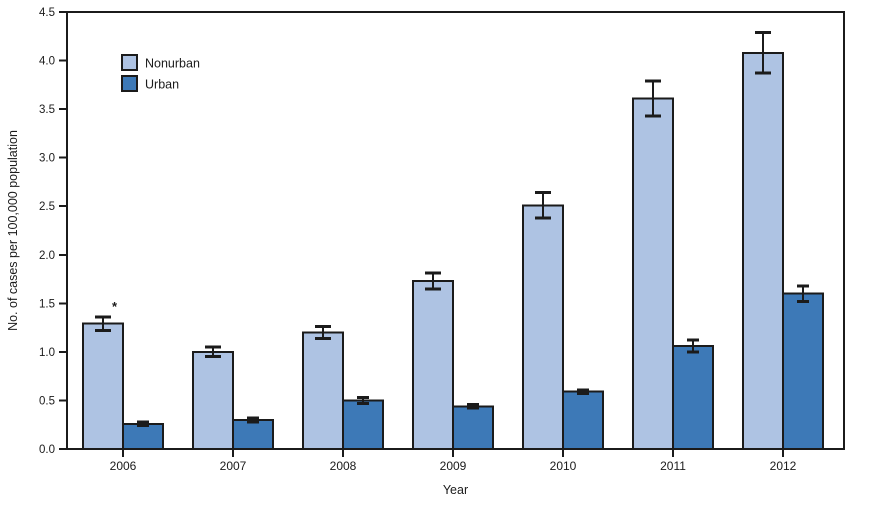 The height and width of the screenshot is (505, 873). Describe the element at coordinates (455, 490) in the screenshot. I see `x-axis-title: Year` at that location.